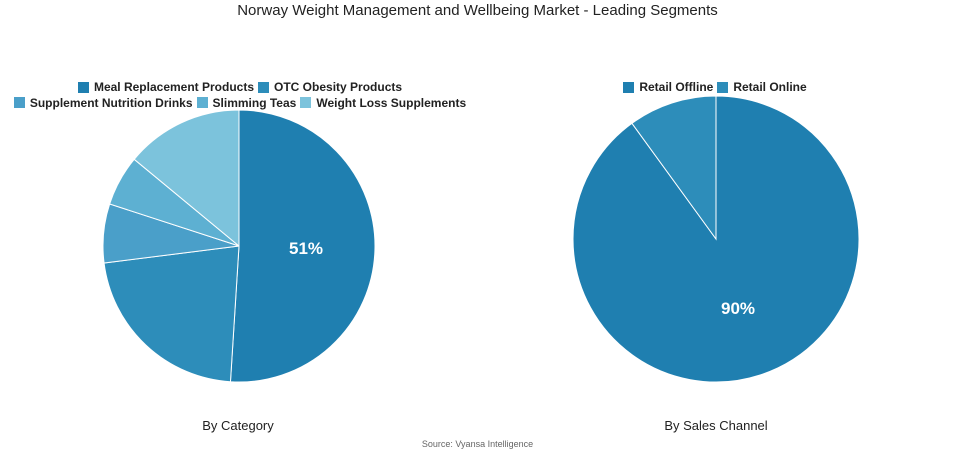 The width and height of the screenshot is (955, 454). Describe the element at coordinates (174, 87) in the screenshot. I see `legend-label: Meal Replacement Products` at that location.